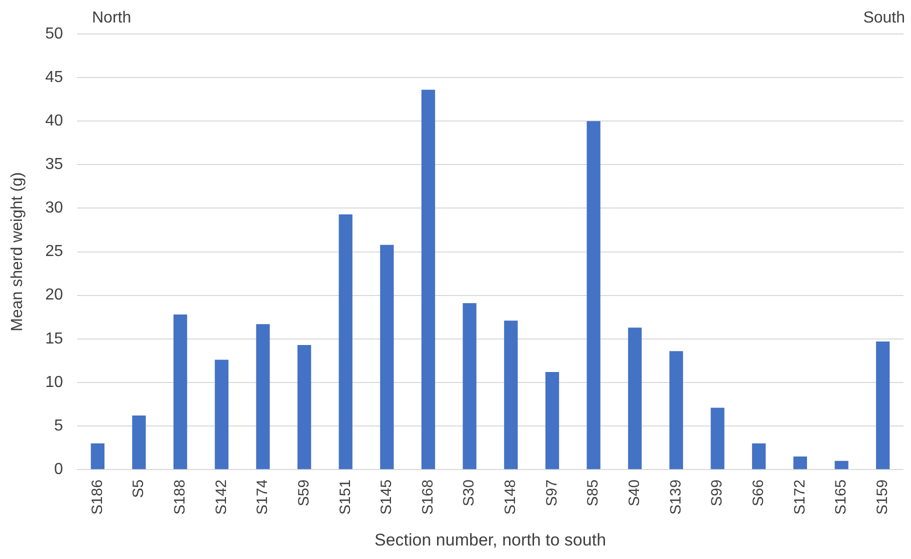  What do you see at coordinates (54, 208) in the screenshot?
I see `y-tick-label: 30` at bounding box center [54, 208].